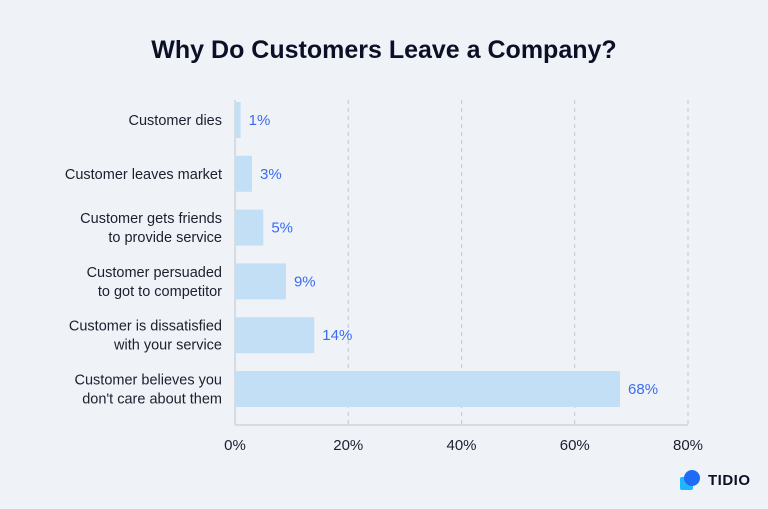  What do you see at coordinates (348, 445) in the screenshot?
I see `x-tick-label: 20%` at bounding box center [348, 445].